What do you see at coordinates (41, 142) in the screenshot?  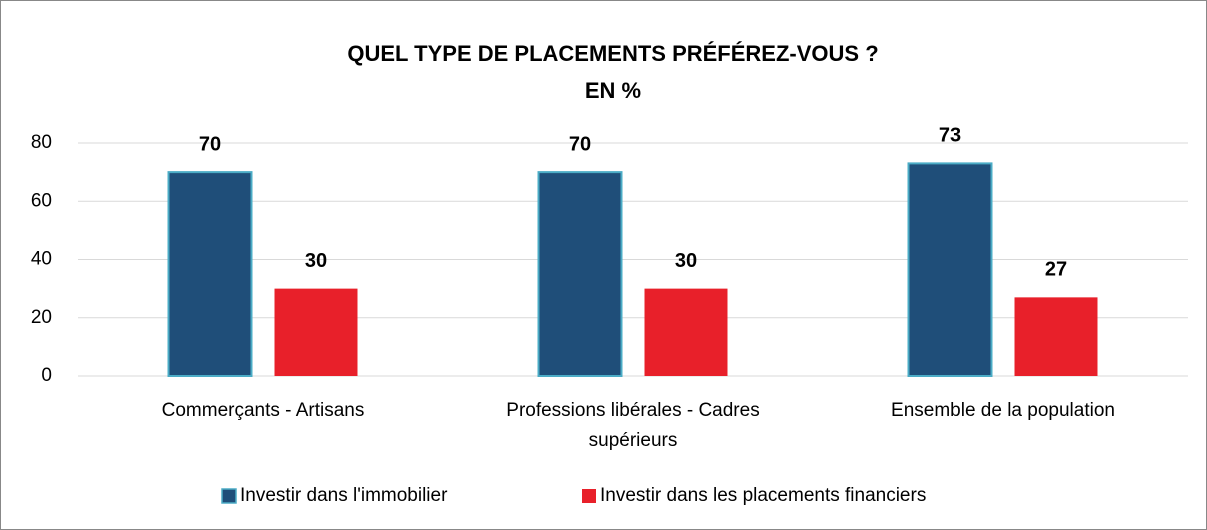 I see `y-tick-label: 80` at bounding box center [41, 142].